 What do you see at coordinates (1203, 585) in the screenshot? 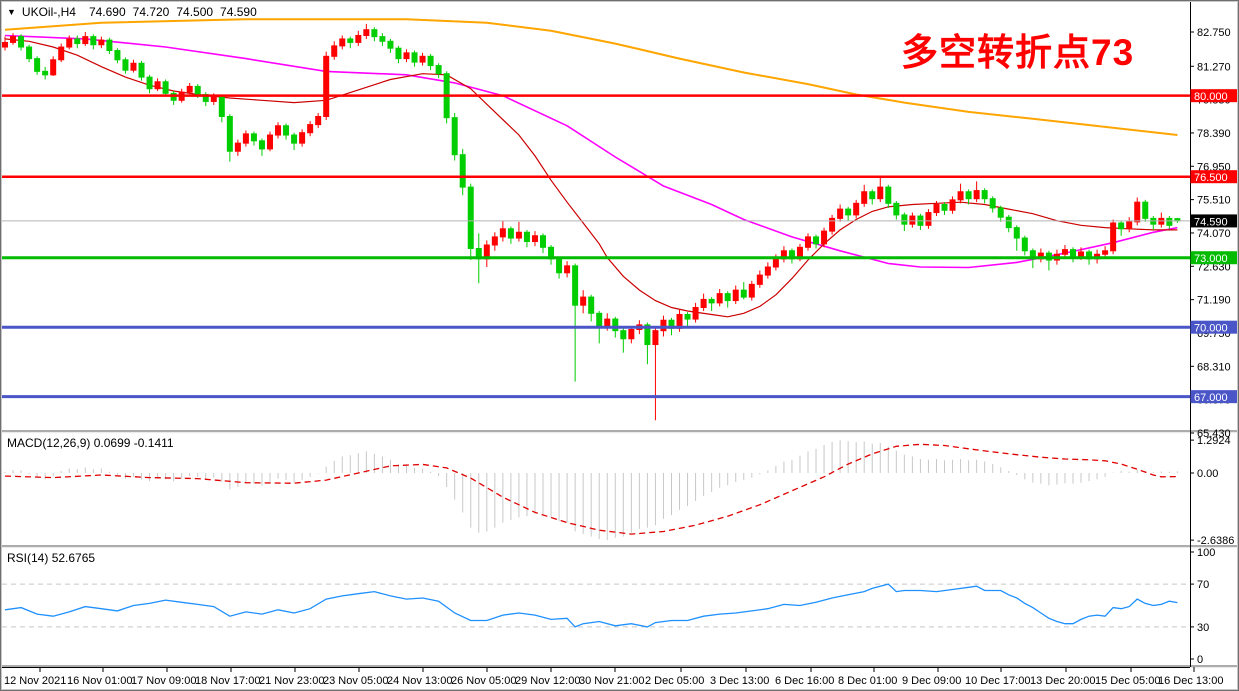
I see `rsi-tick-label: 70` at bounding box center [1203, 585].